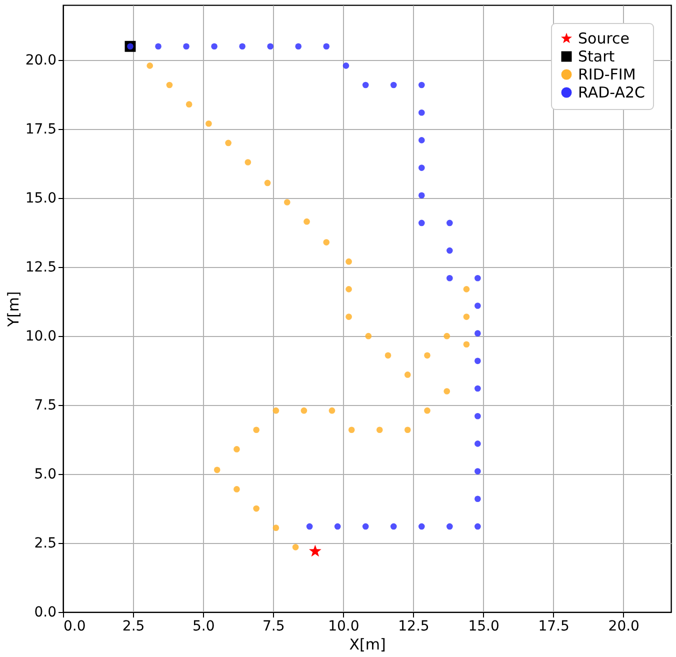 Image resolution: width=676 pixels, height=657 pixels. Describe the element at coordinates (40, 336) in the screenshot. I see `y-tick-label: 10.0` at that location.